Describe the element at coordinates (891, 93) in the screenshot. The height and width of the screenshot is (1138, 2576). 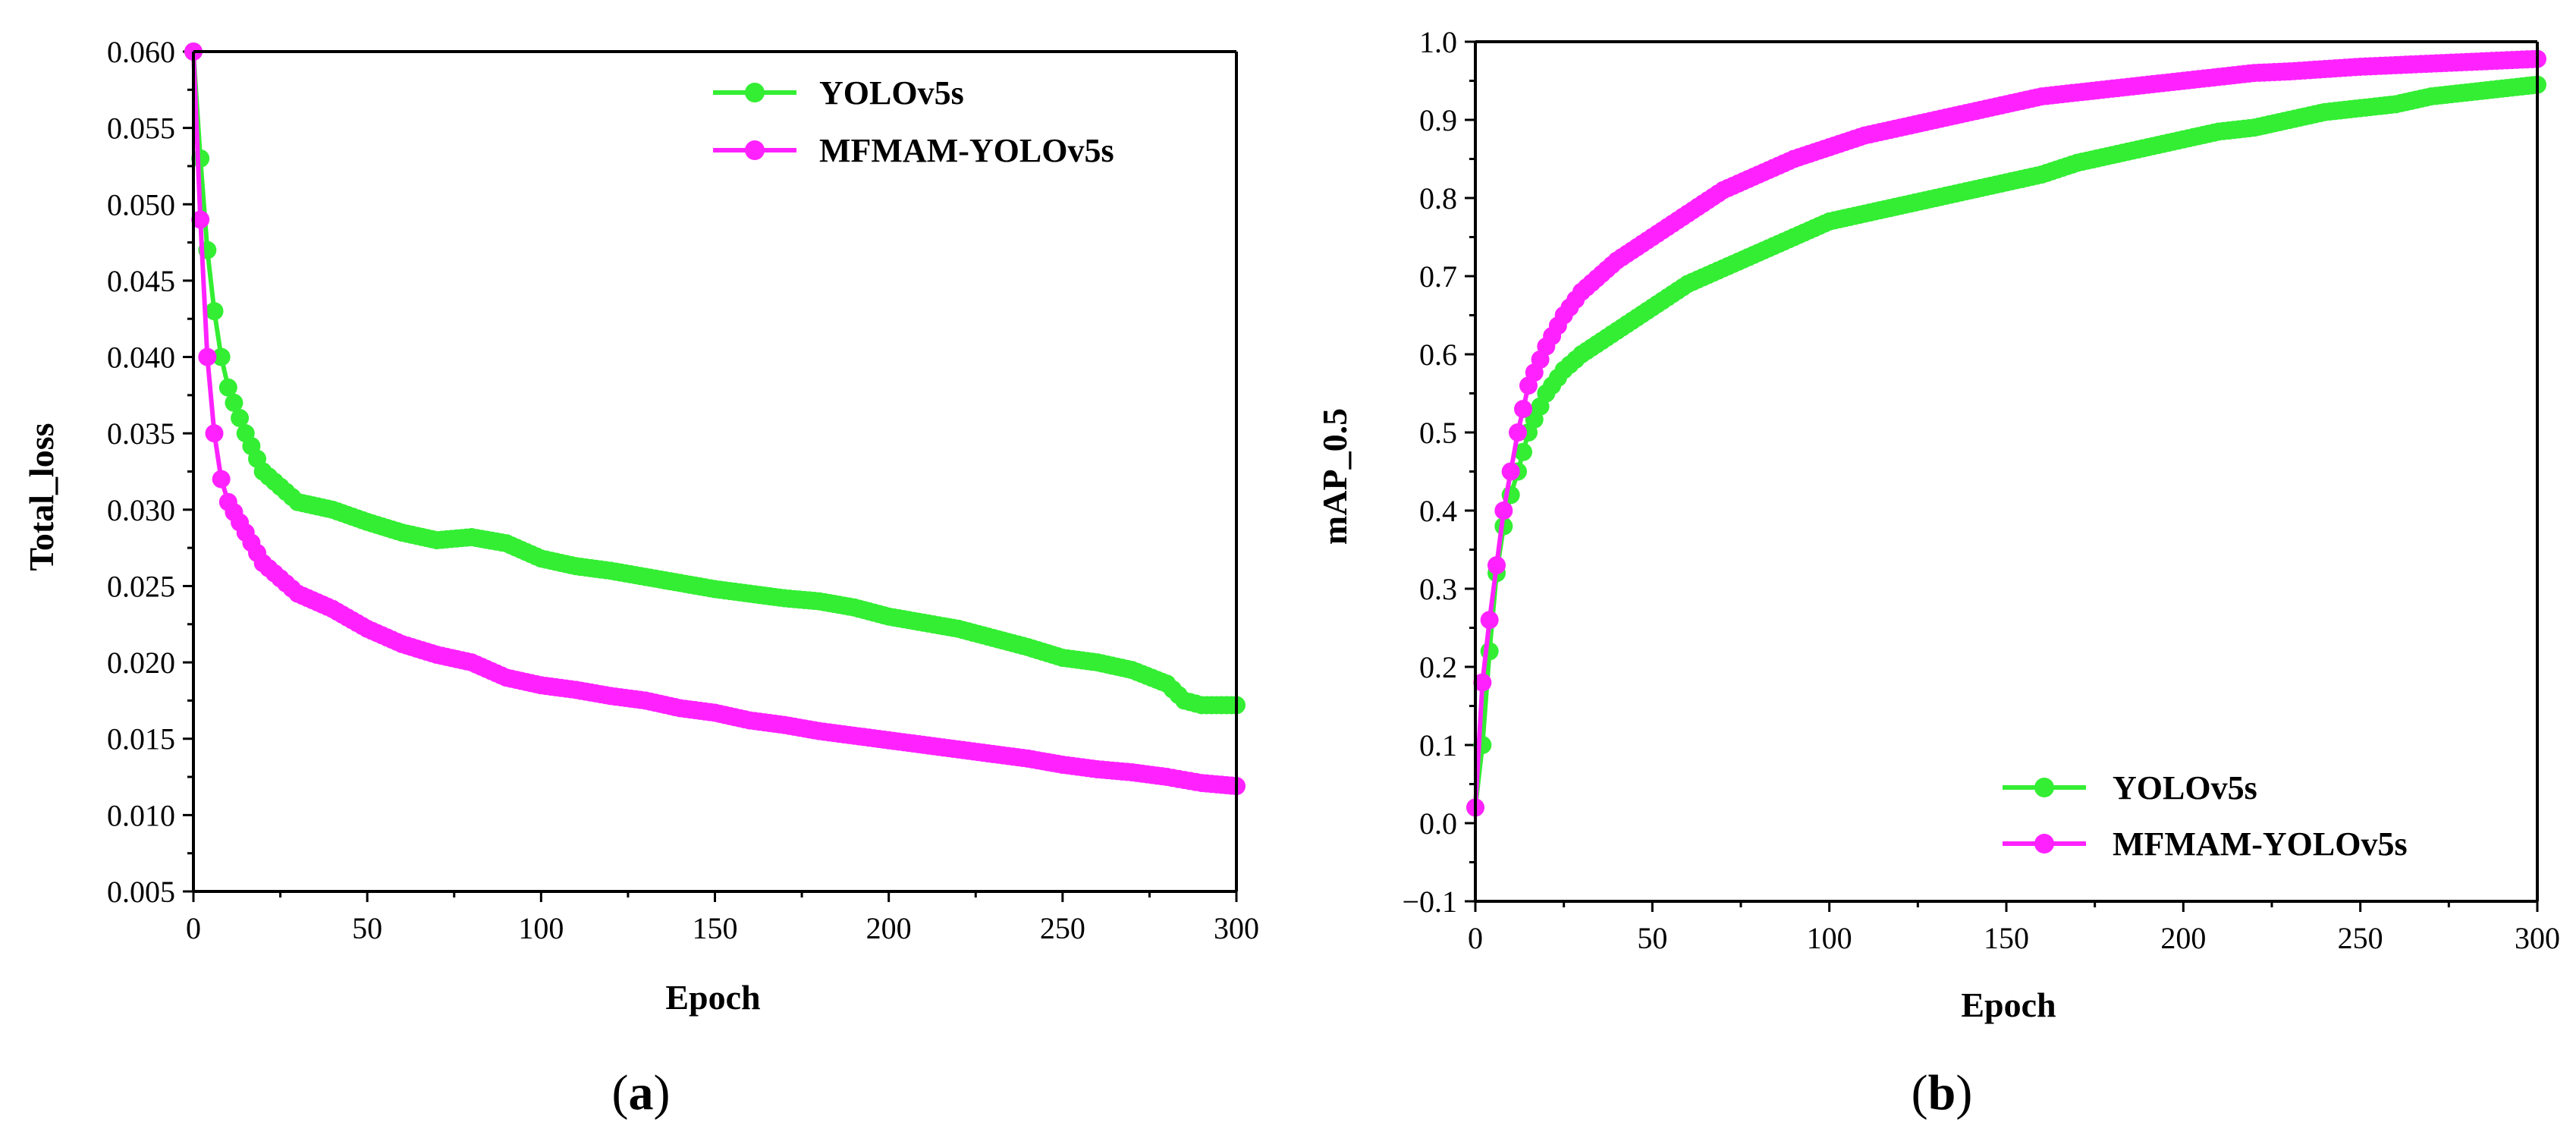
I see `legend-label-yolov5s-a: YOLOv5s` at that location.